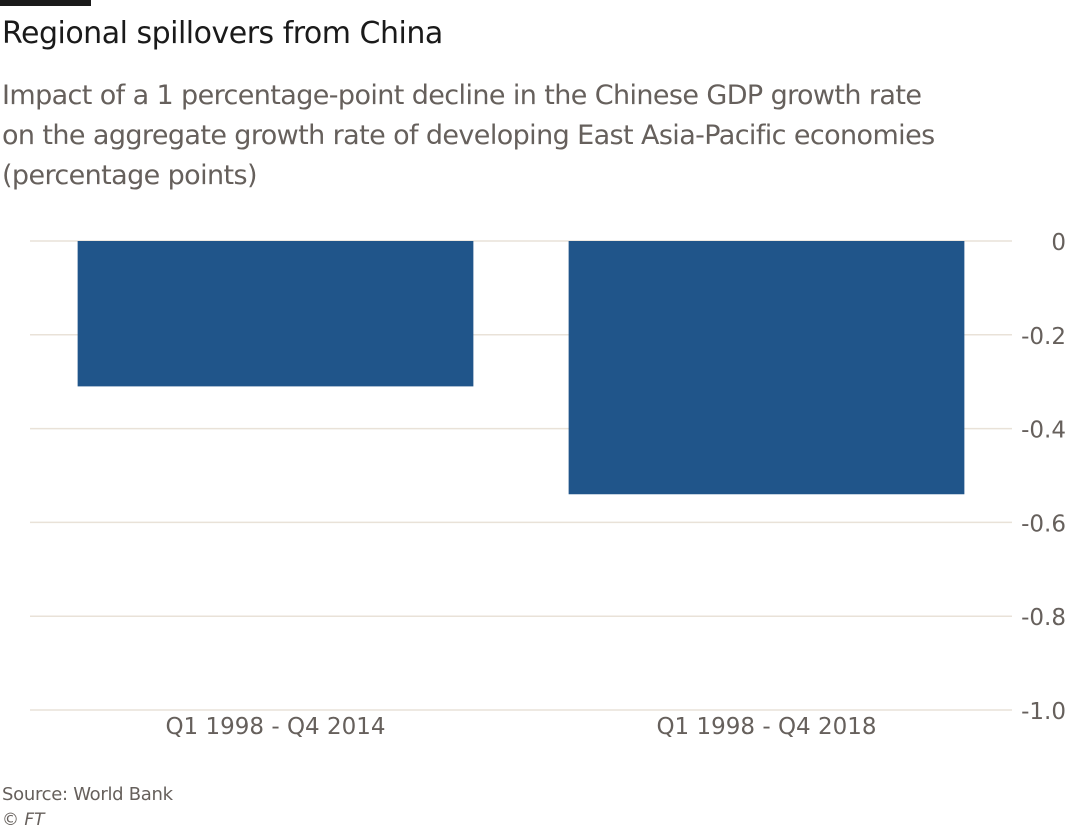  I want to click on y-tick-label: 0, so click(1058, 243).